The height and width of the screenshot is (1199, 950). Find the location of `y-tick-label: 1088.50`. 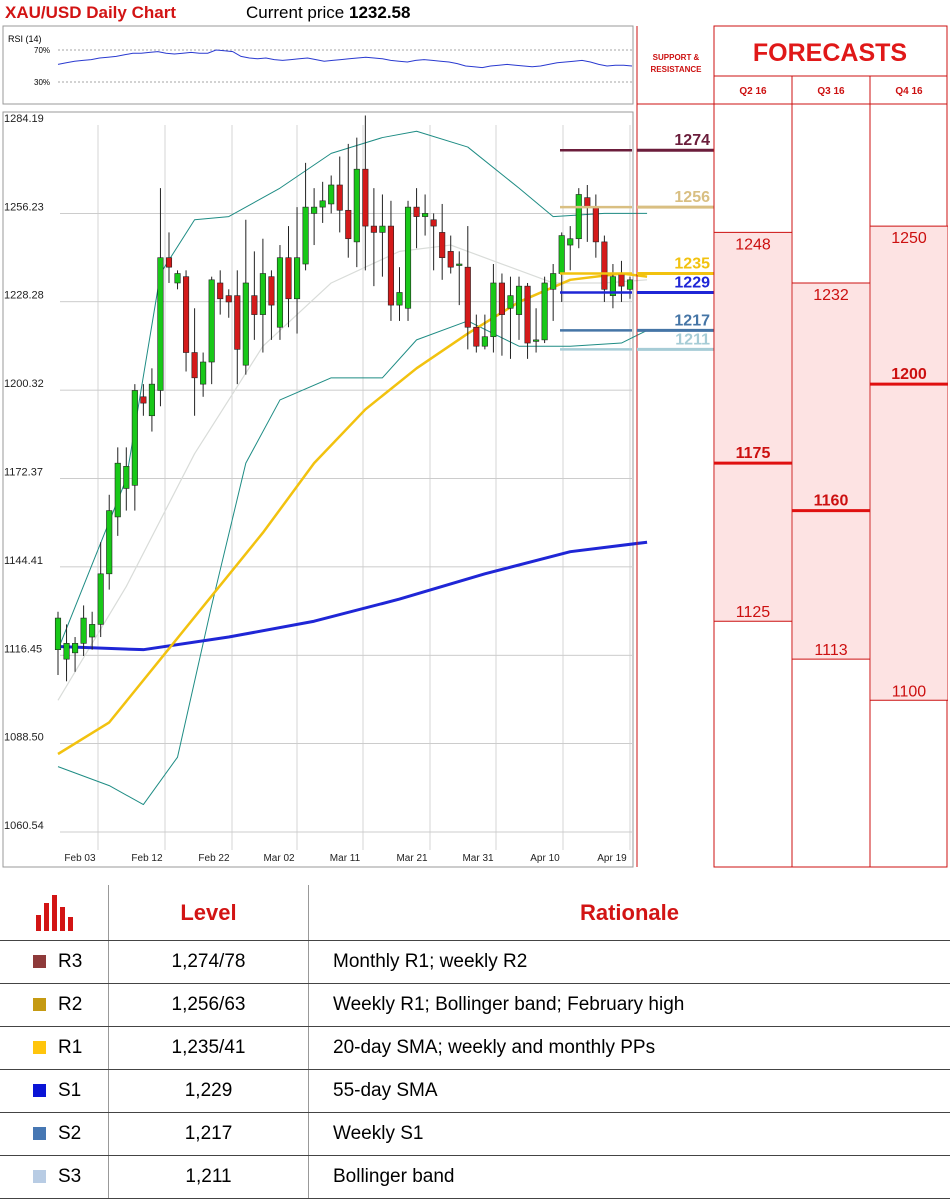

y-tick-label: 1088.50 is located at coordinates (24, 738).